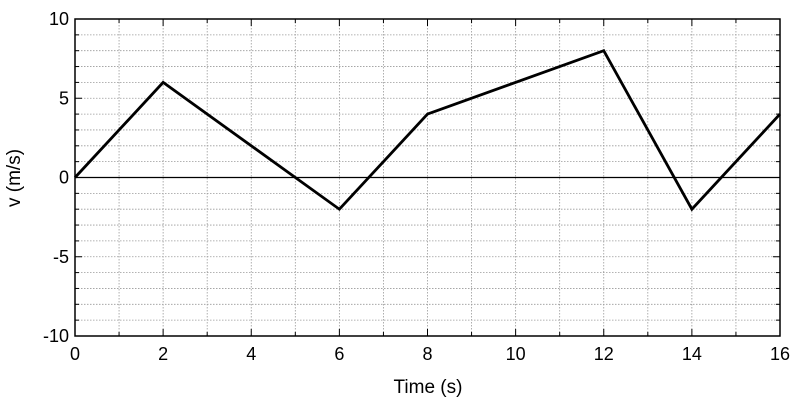 The image size is (800, 400). Describe the element at coordinates (59, 19) in the screenshot. I see `y-tick-label: 10` at that location.